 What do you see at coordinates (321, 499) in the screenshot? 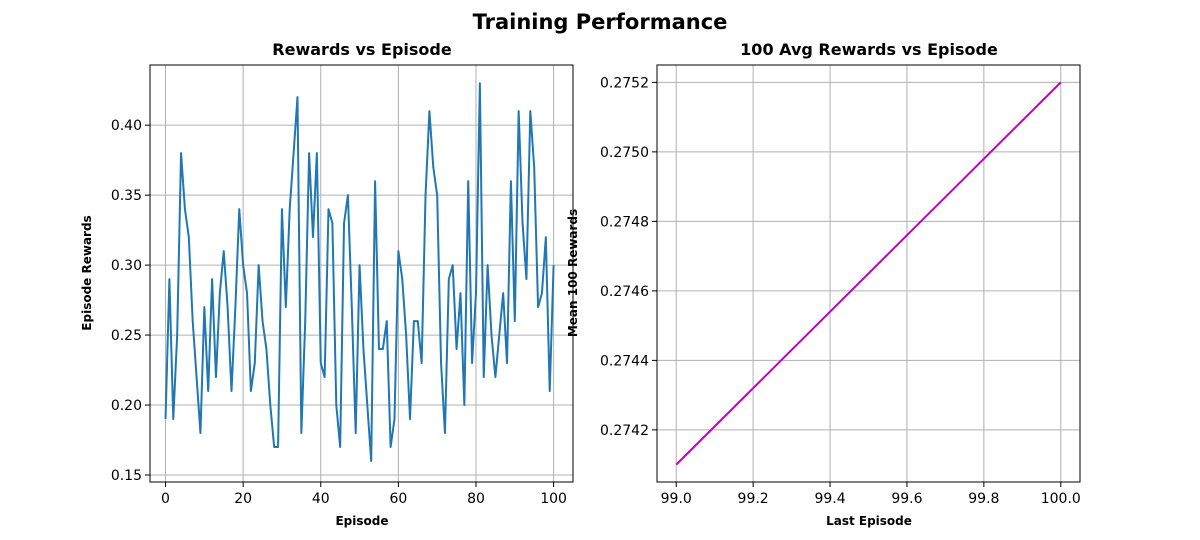
I see `x-tick-label: 40` at bounding box center [321, 499].